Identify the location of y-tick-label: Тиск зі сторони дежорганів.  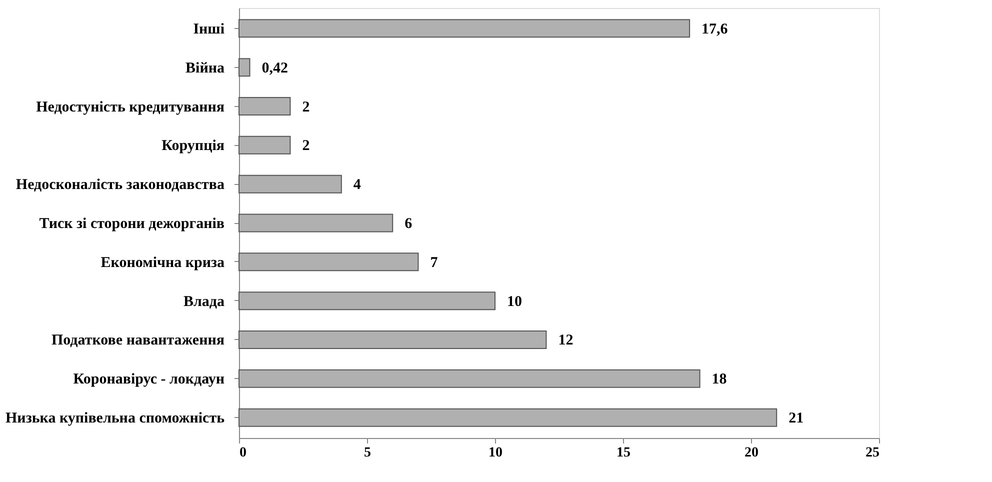
(131, 224).